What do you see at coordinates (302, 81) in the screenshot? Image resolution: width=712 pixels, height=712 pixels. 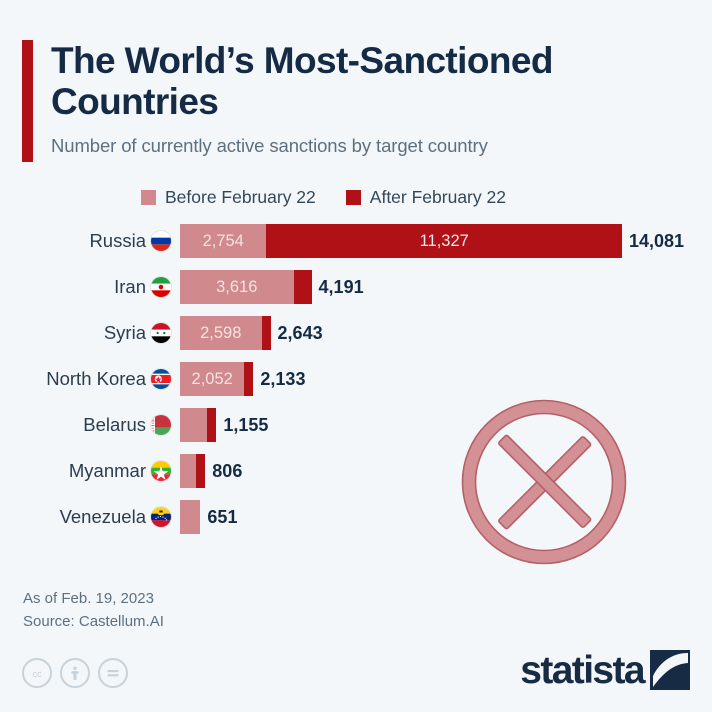 I see `page-title: The World’s Most-Sanctioned Countries` at bounding box center [302, 81].